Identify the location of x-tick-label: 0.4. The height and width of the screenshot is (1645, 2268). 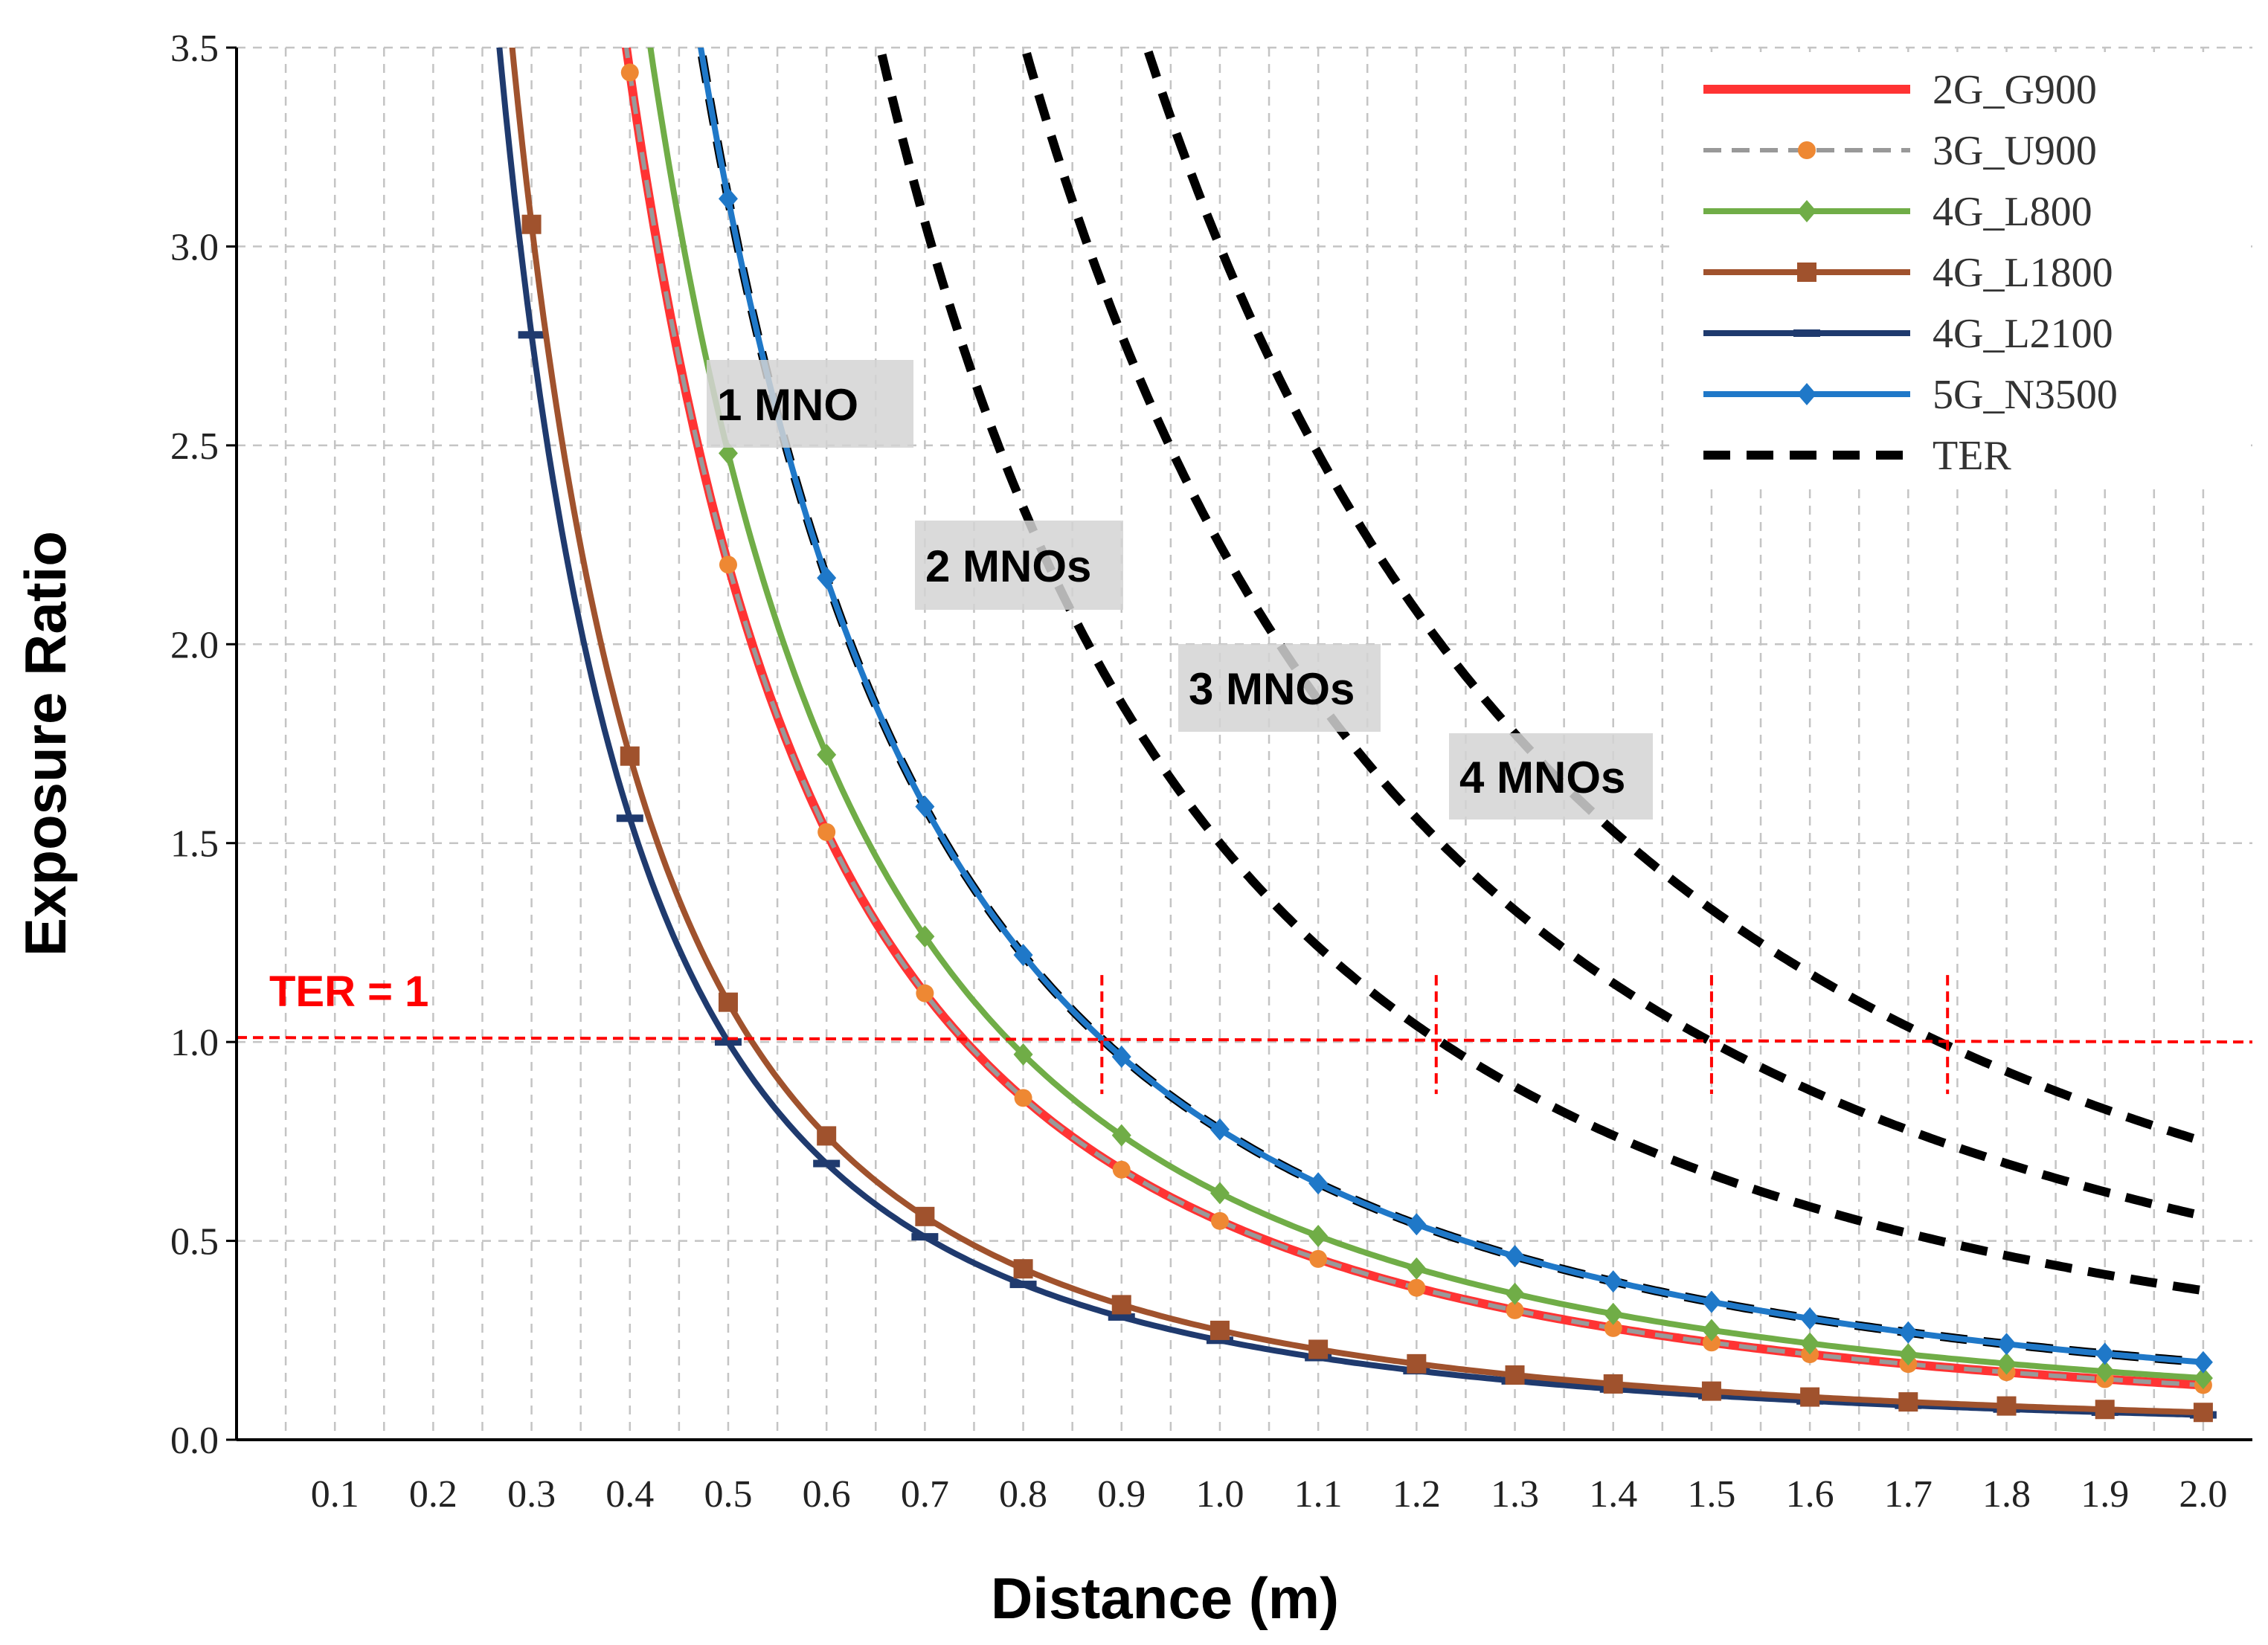
(629, 1494).